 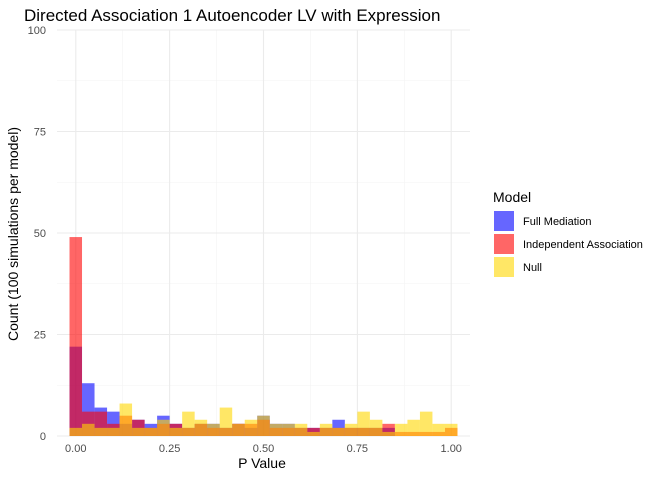 What do you see at coordinates (532, 268) in the screenshot?
I see `legend-label: Null` at bounding box center [532, 268].